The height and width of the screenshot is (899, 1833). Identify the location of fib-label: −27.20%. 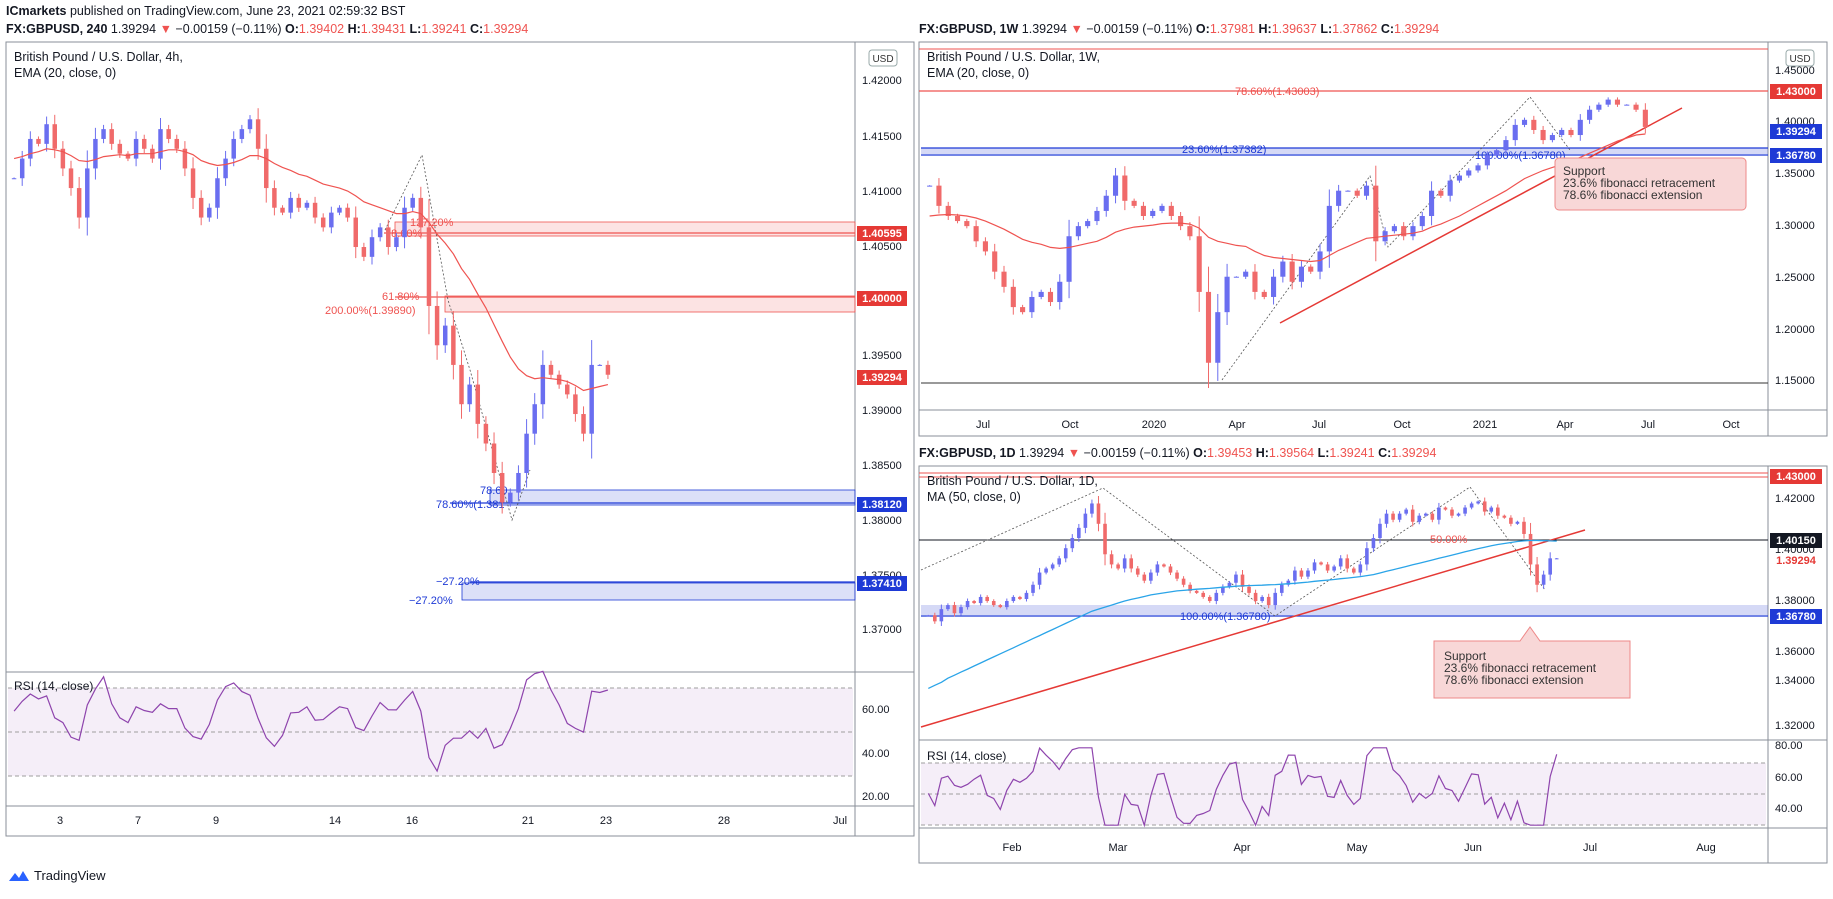
(431, 601).